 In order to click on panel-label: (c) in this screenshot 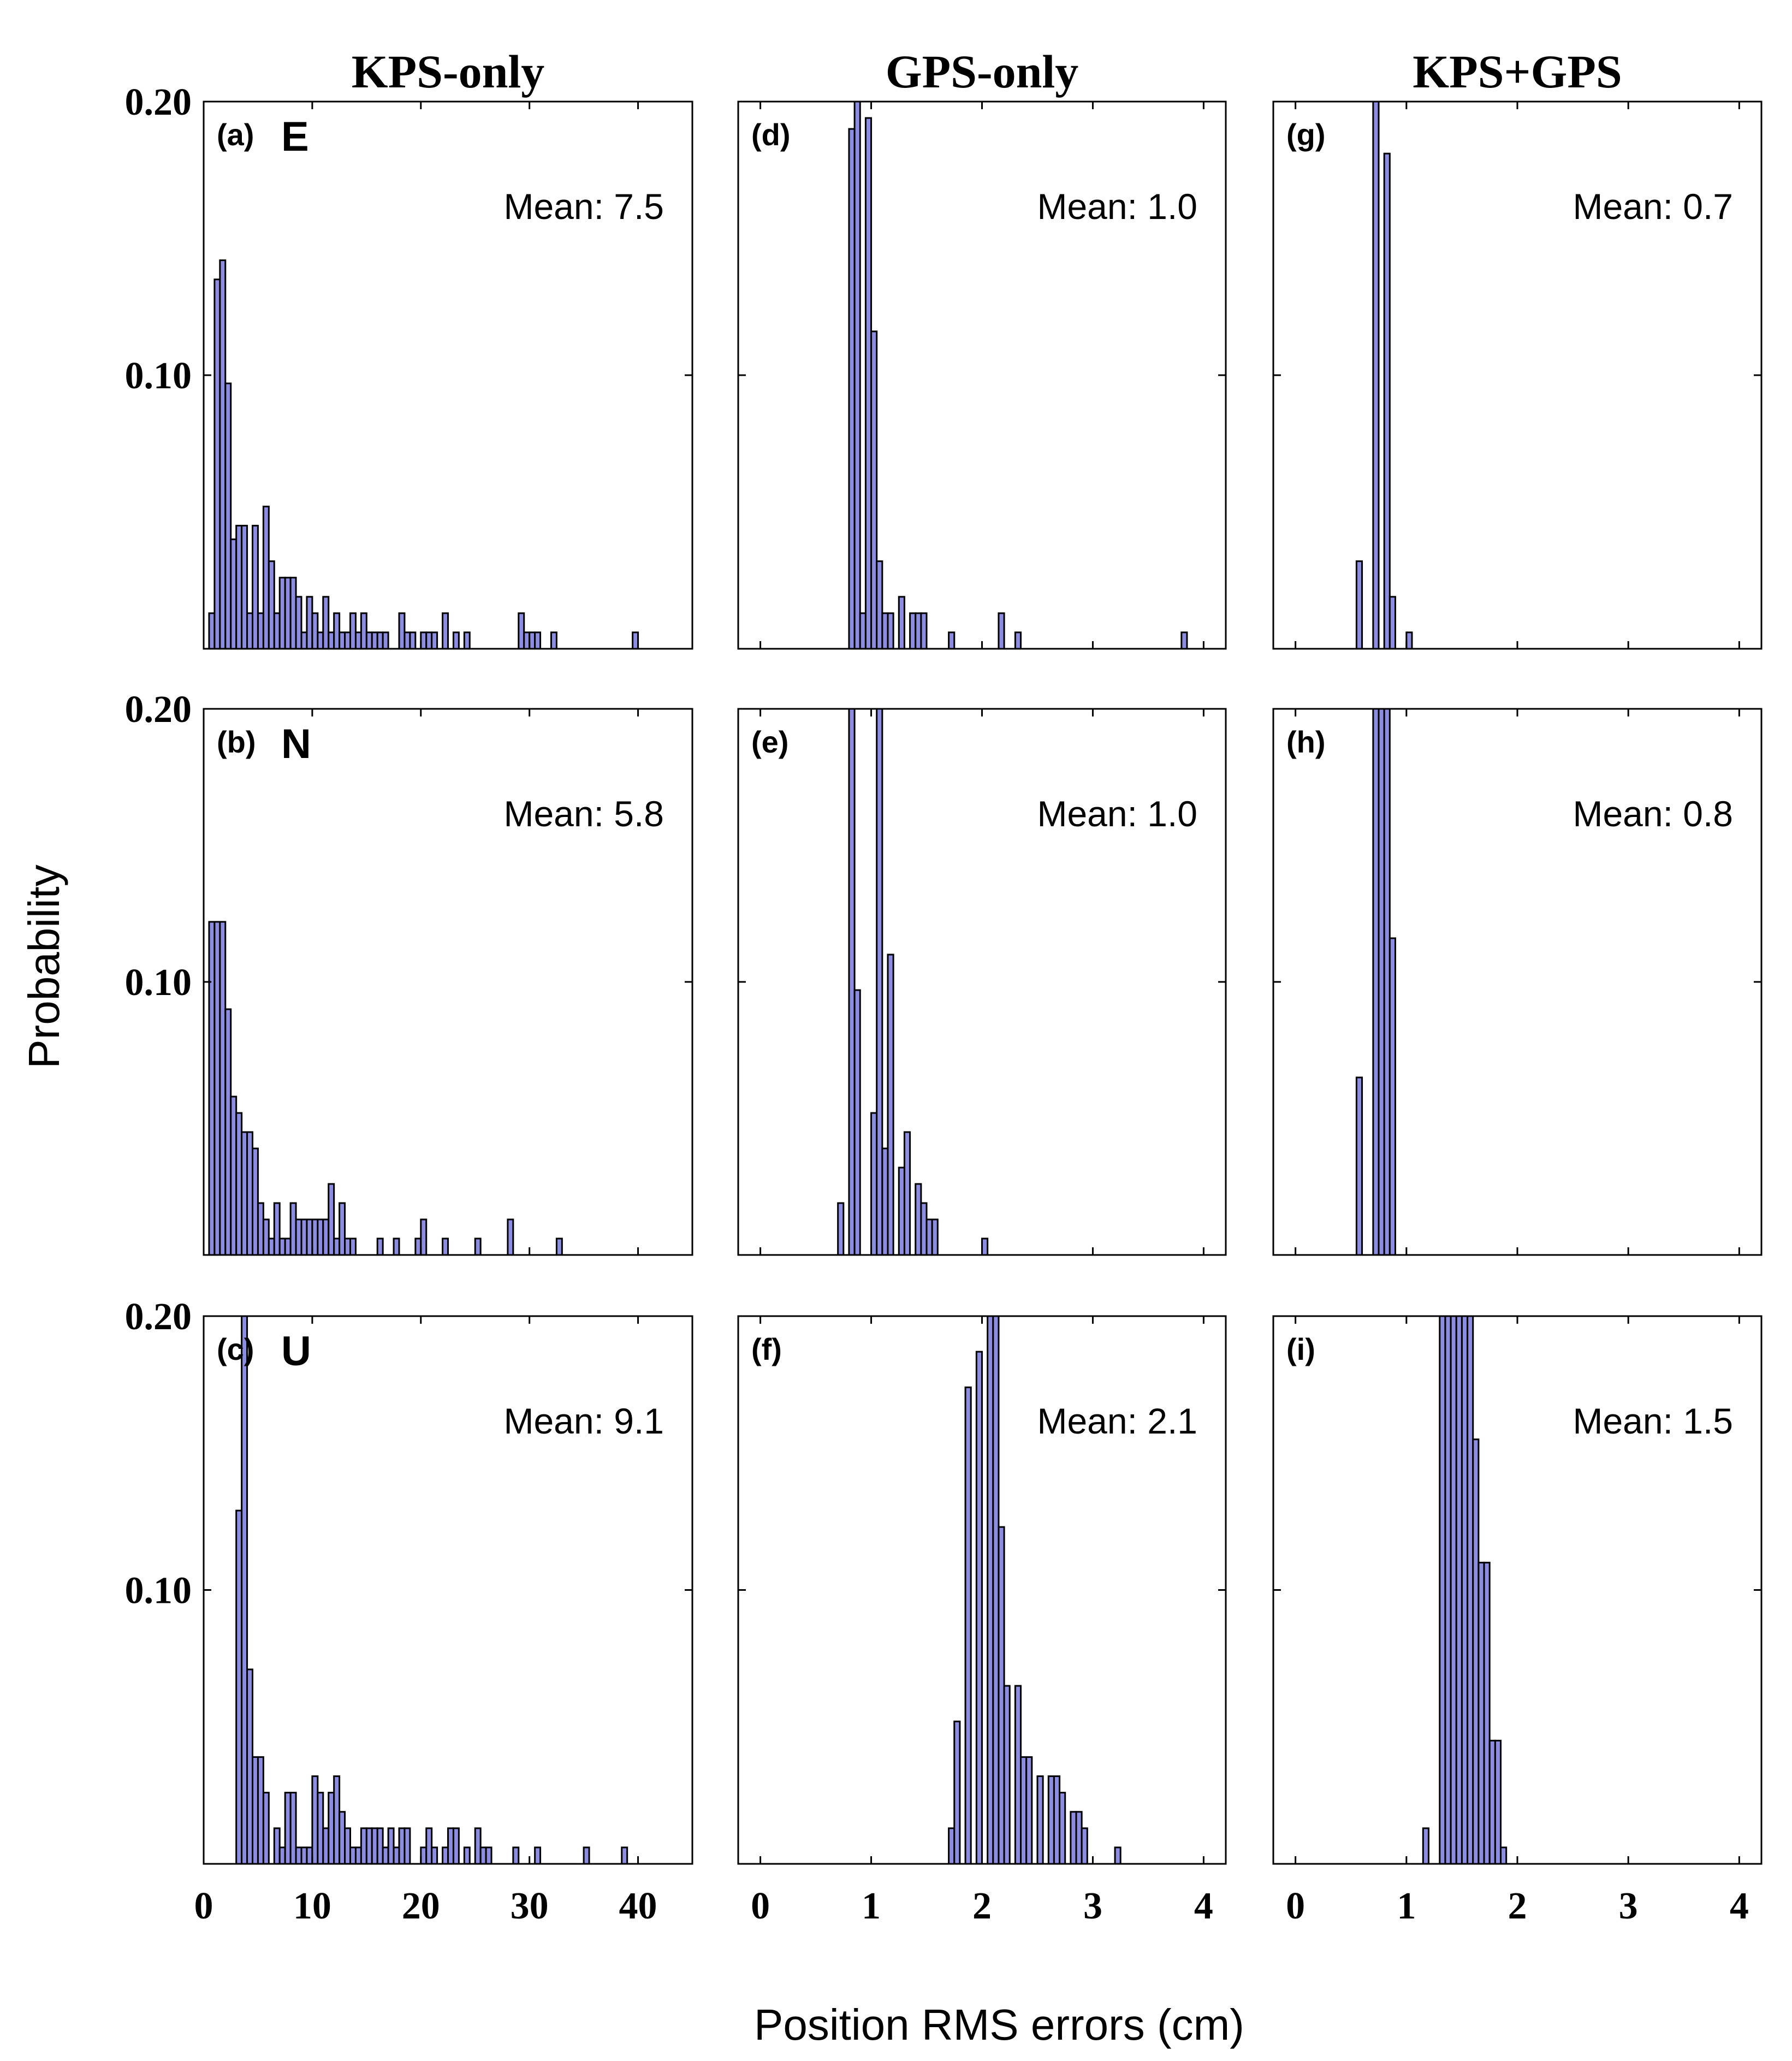, I will do `click(235, 1349)`.